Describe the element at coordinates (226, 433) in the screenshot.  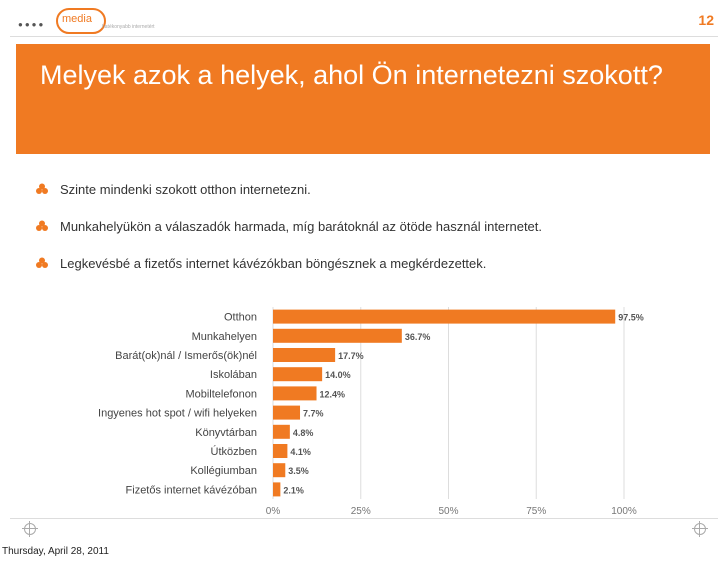
I see `category-label: Könyvtárban` at that location.